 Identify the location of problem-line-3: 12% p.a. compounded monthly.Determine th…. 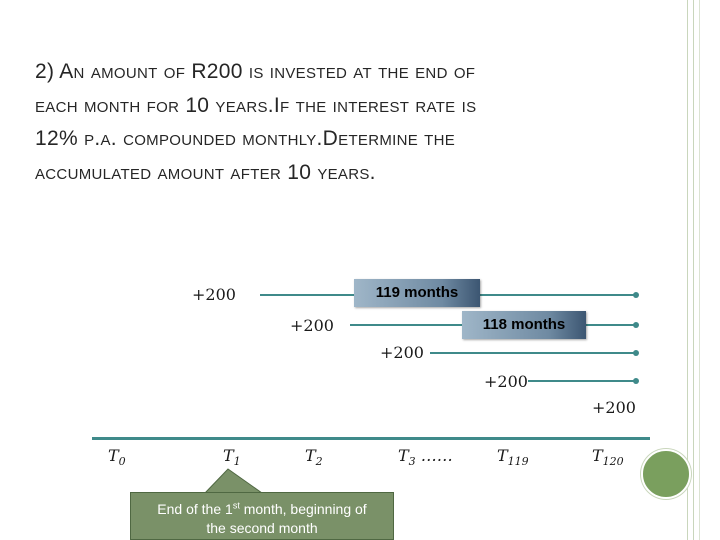
(245, 138).